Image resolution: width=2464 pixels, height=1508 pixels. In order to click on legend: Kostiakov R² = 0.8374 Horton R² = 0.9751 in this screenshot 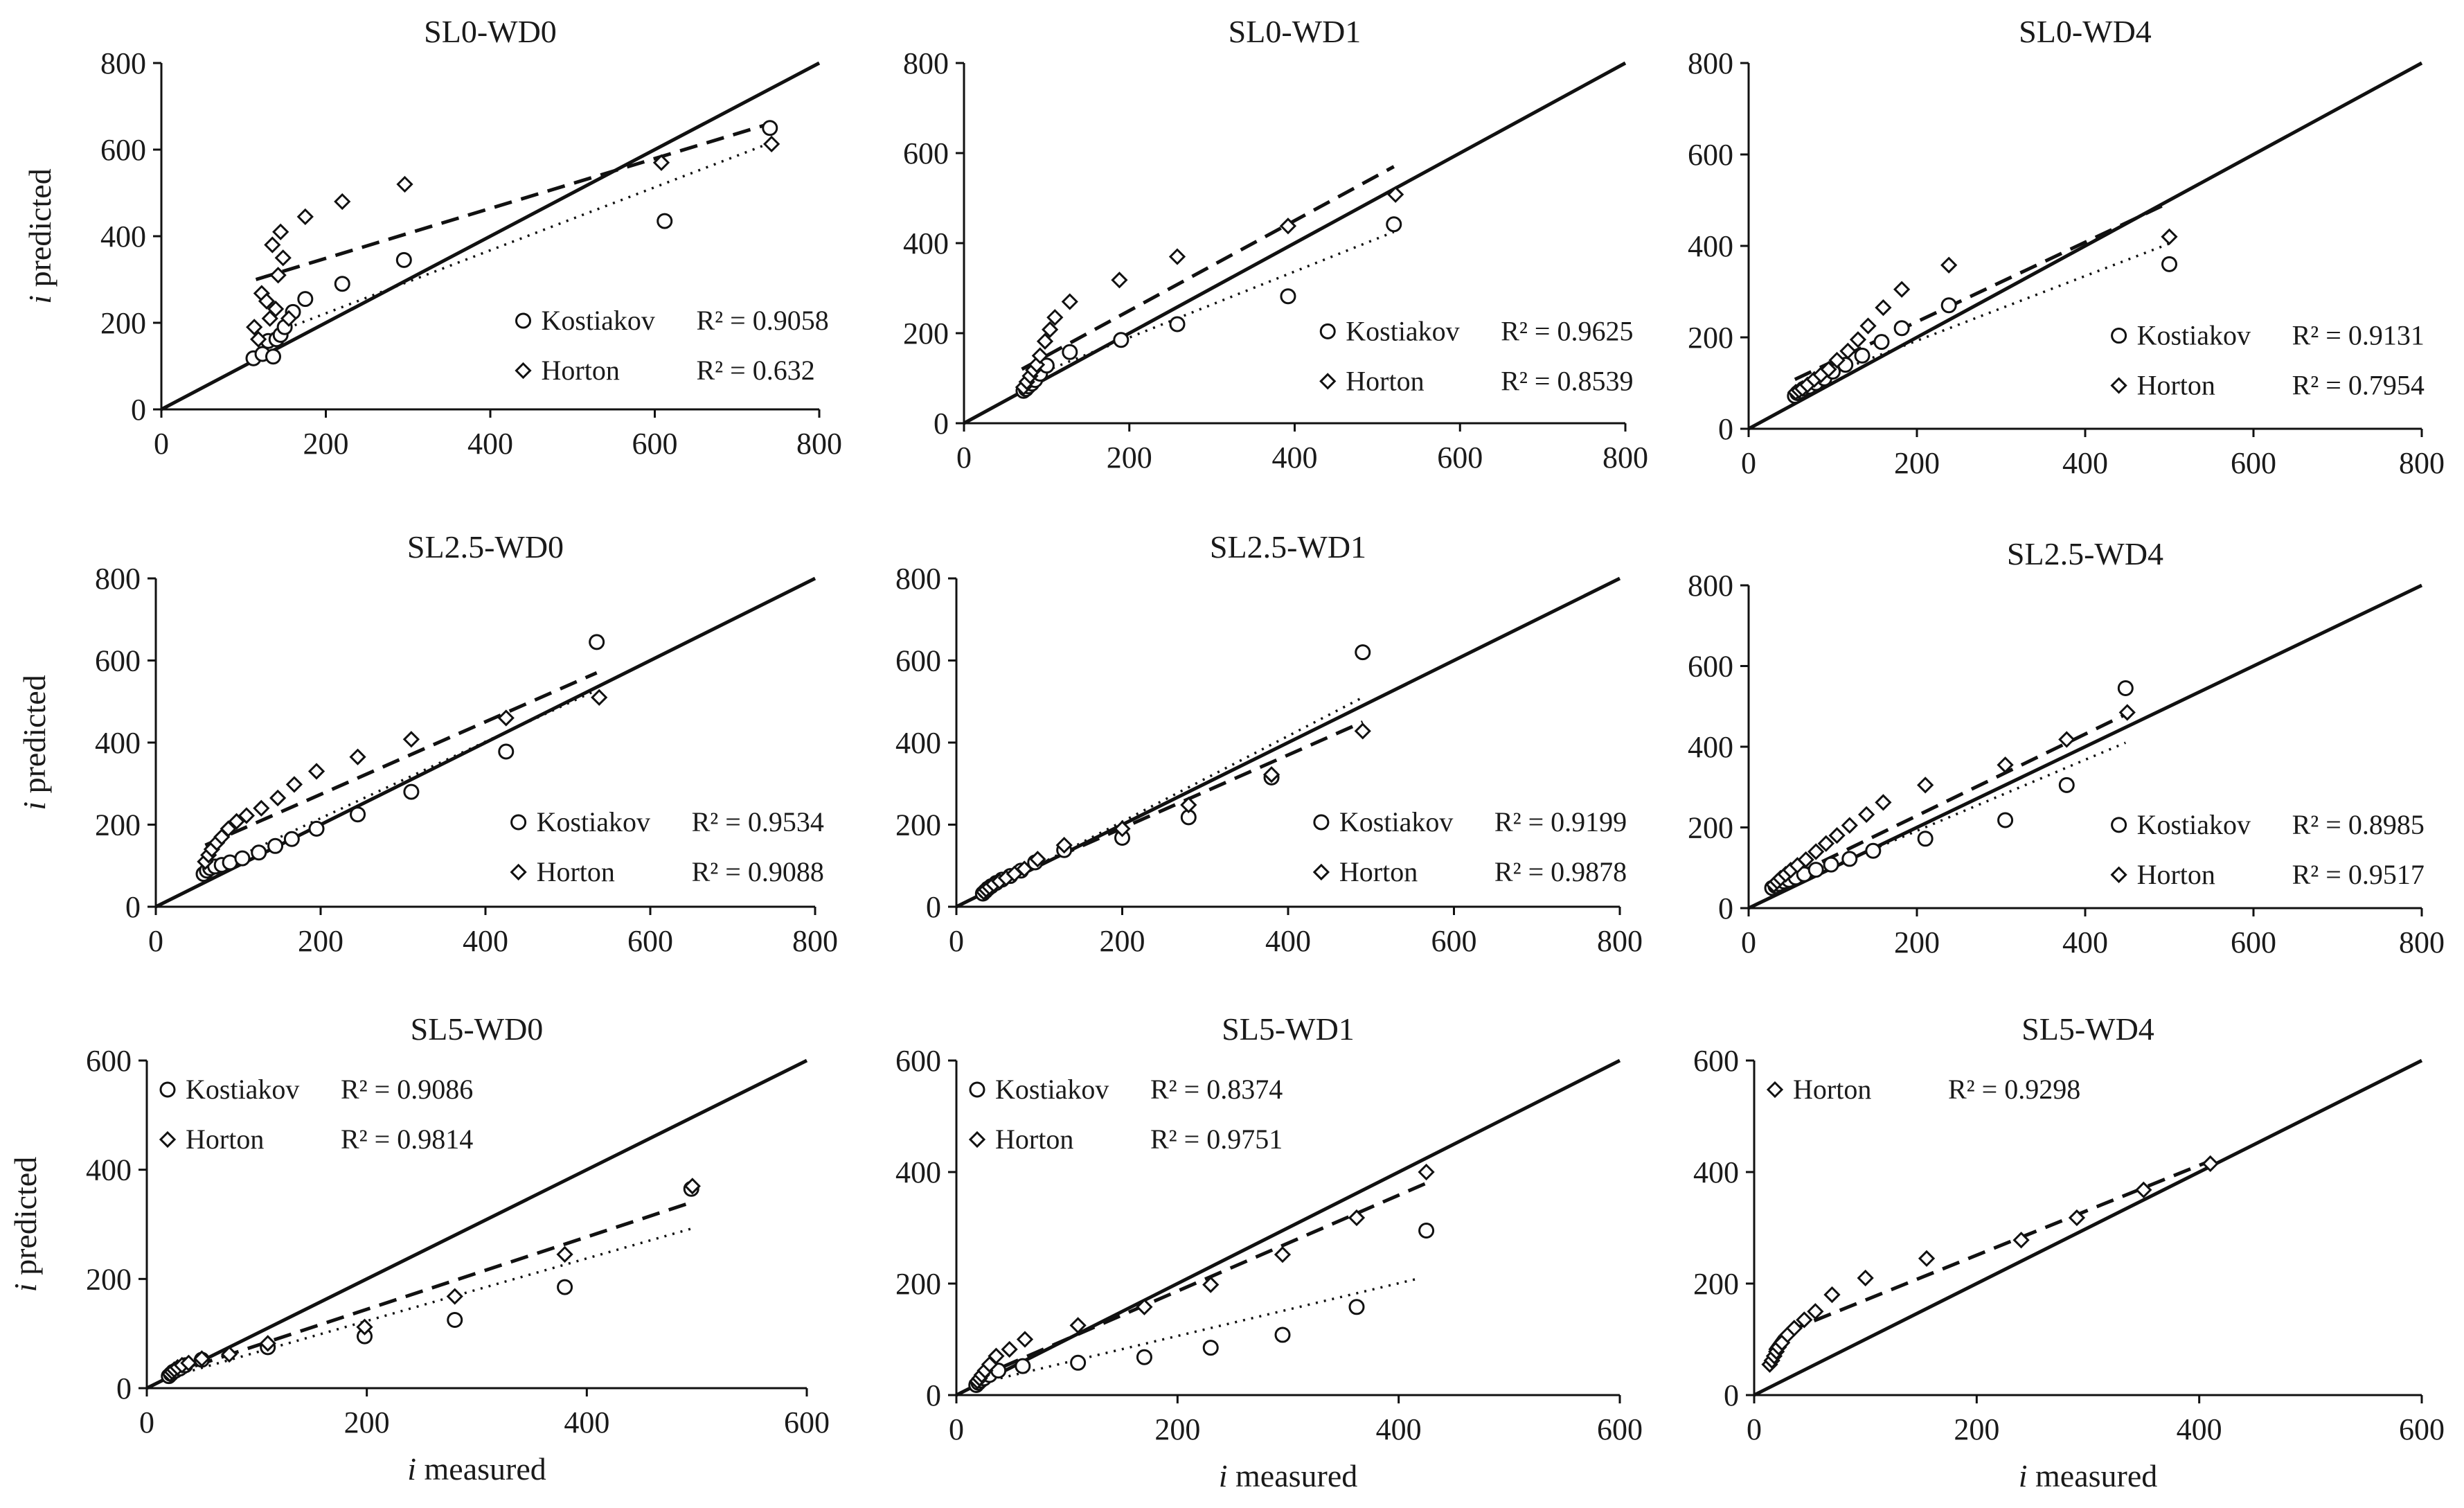, I will do `click(1125, 1114)`.